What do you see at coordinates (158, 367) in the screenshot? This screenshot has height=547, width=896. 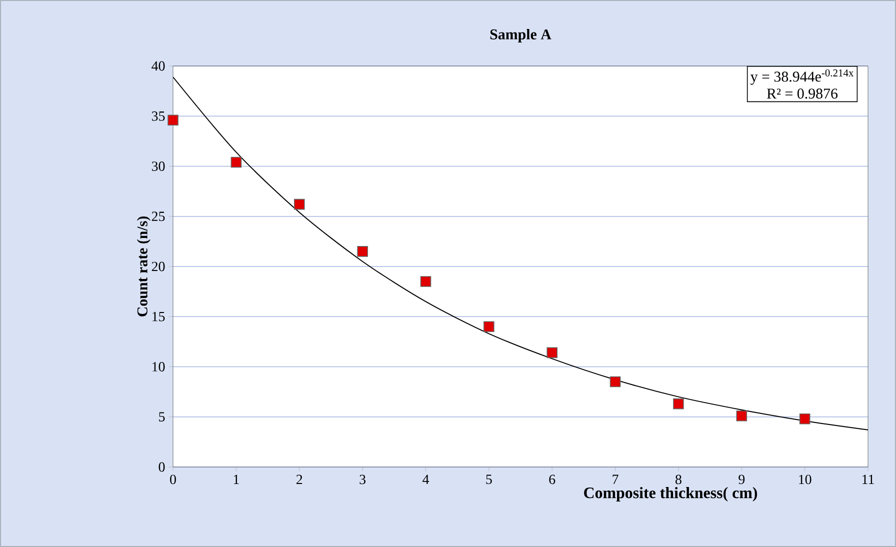 I see `y-tick-label: 10` at bounding box center [158, 367].